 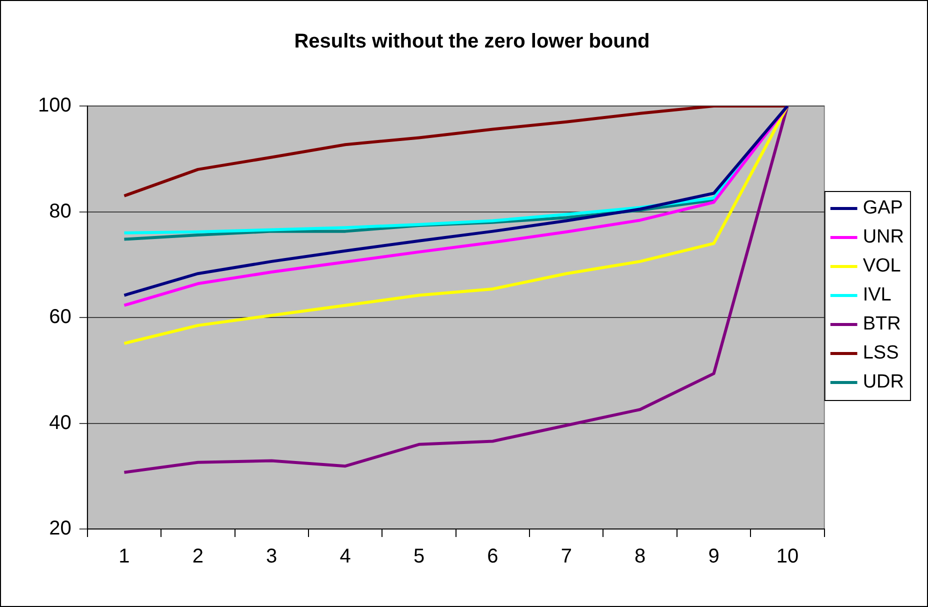 What do you see at coordinates (492, 557) in the screenshot?
I see `x-tick-label: 6` at bounding box center [492, 557].